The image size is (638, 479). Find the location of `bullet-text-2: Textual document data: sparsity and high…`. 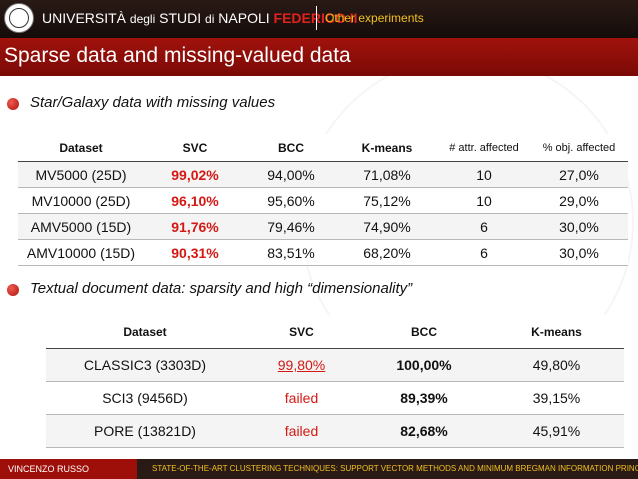

bullet-text-2: Textual document data: sparsity and high… is located at coordinates (221, 288).